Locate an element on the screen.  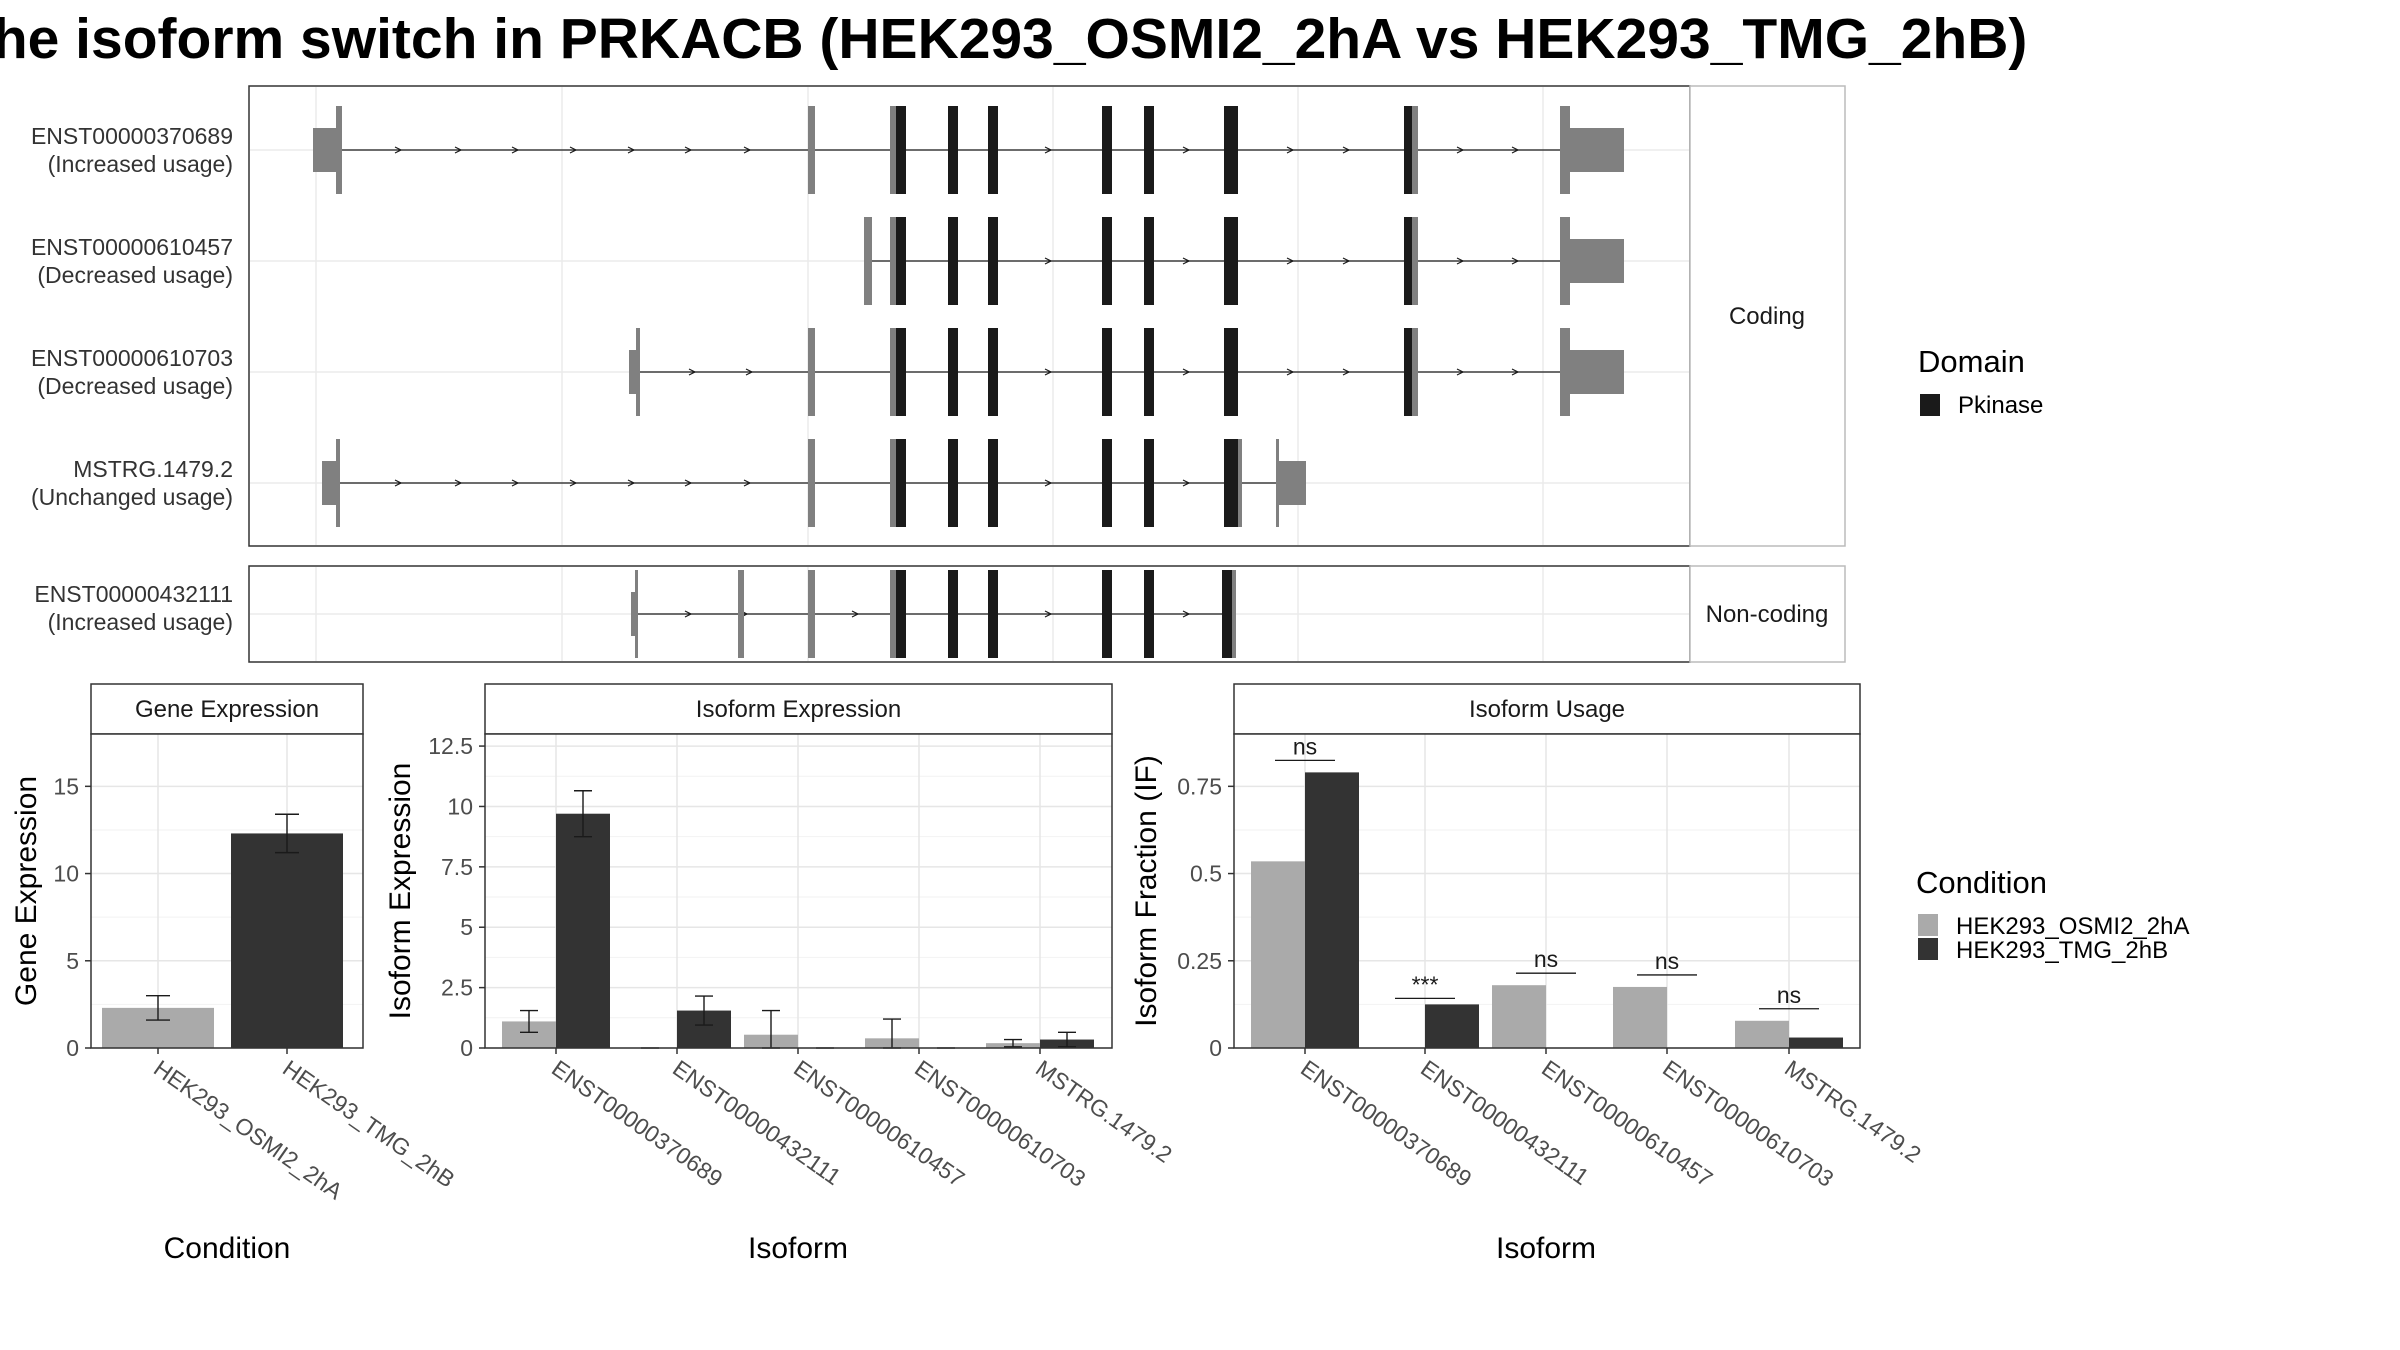
y-tick-label: 0 is located at coordinates (1215, 1048).